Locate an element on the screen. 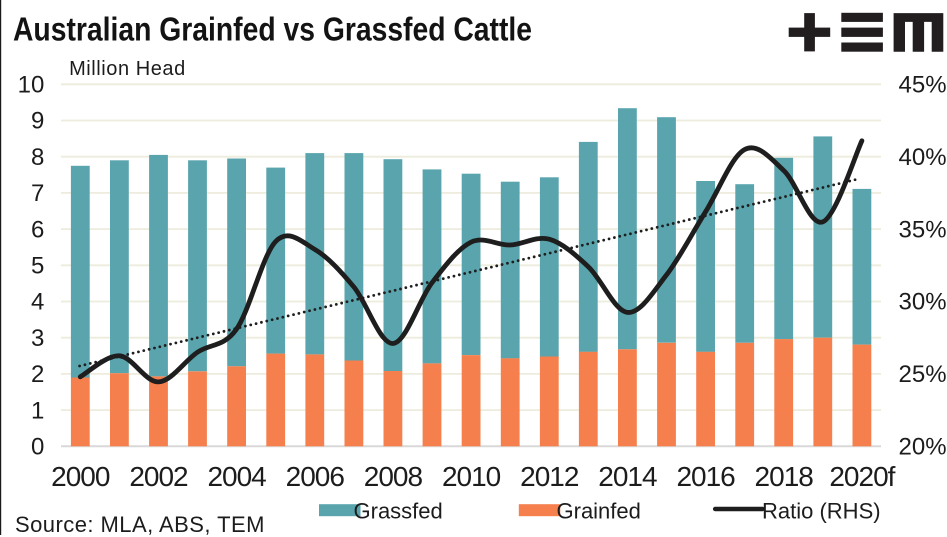  svg-text: 8 is located at coordinates (37, 157).